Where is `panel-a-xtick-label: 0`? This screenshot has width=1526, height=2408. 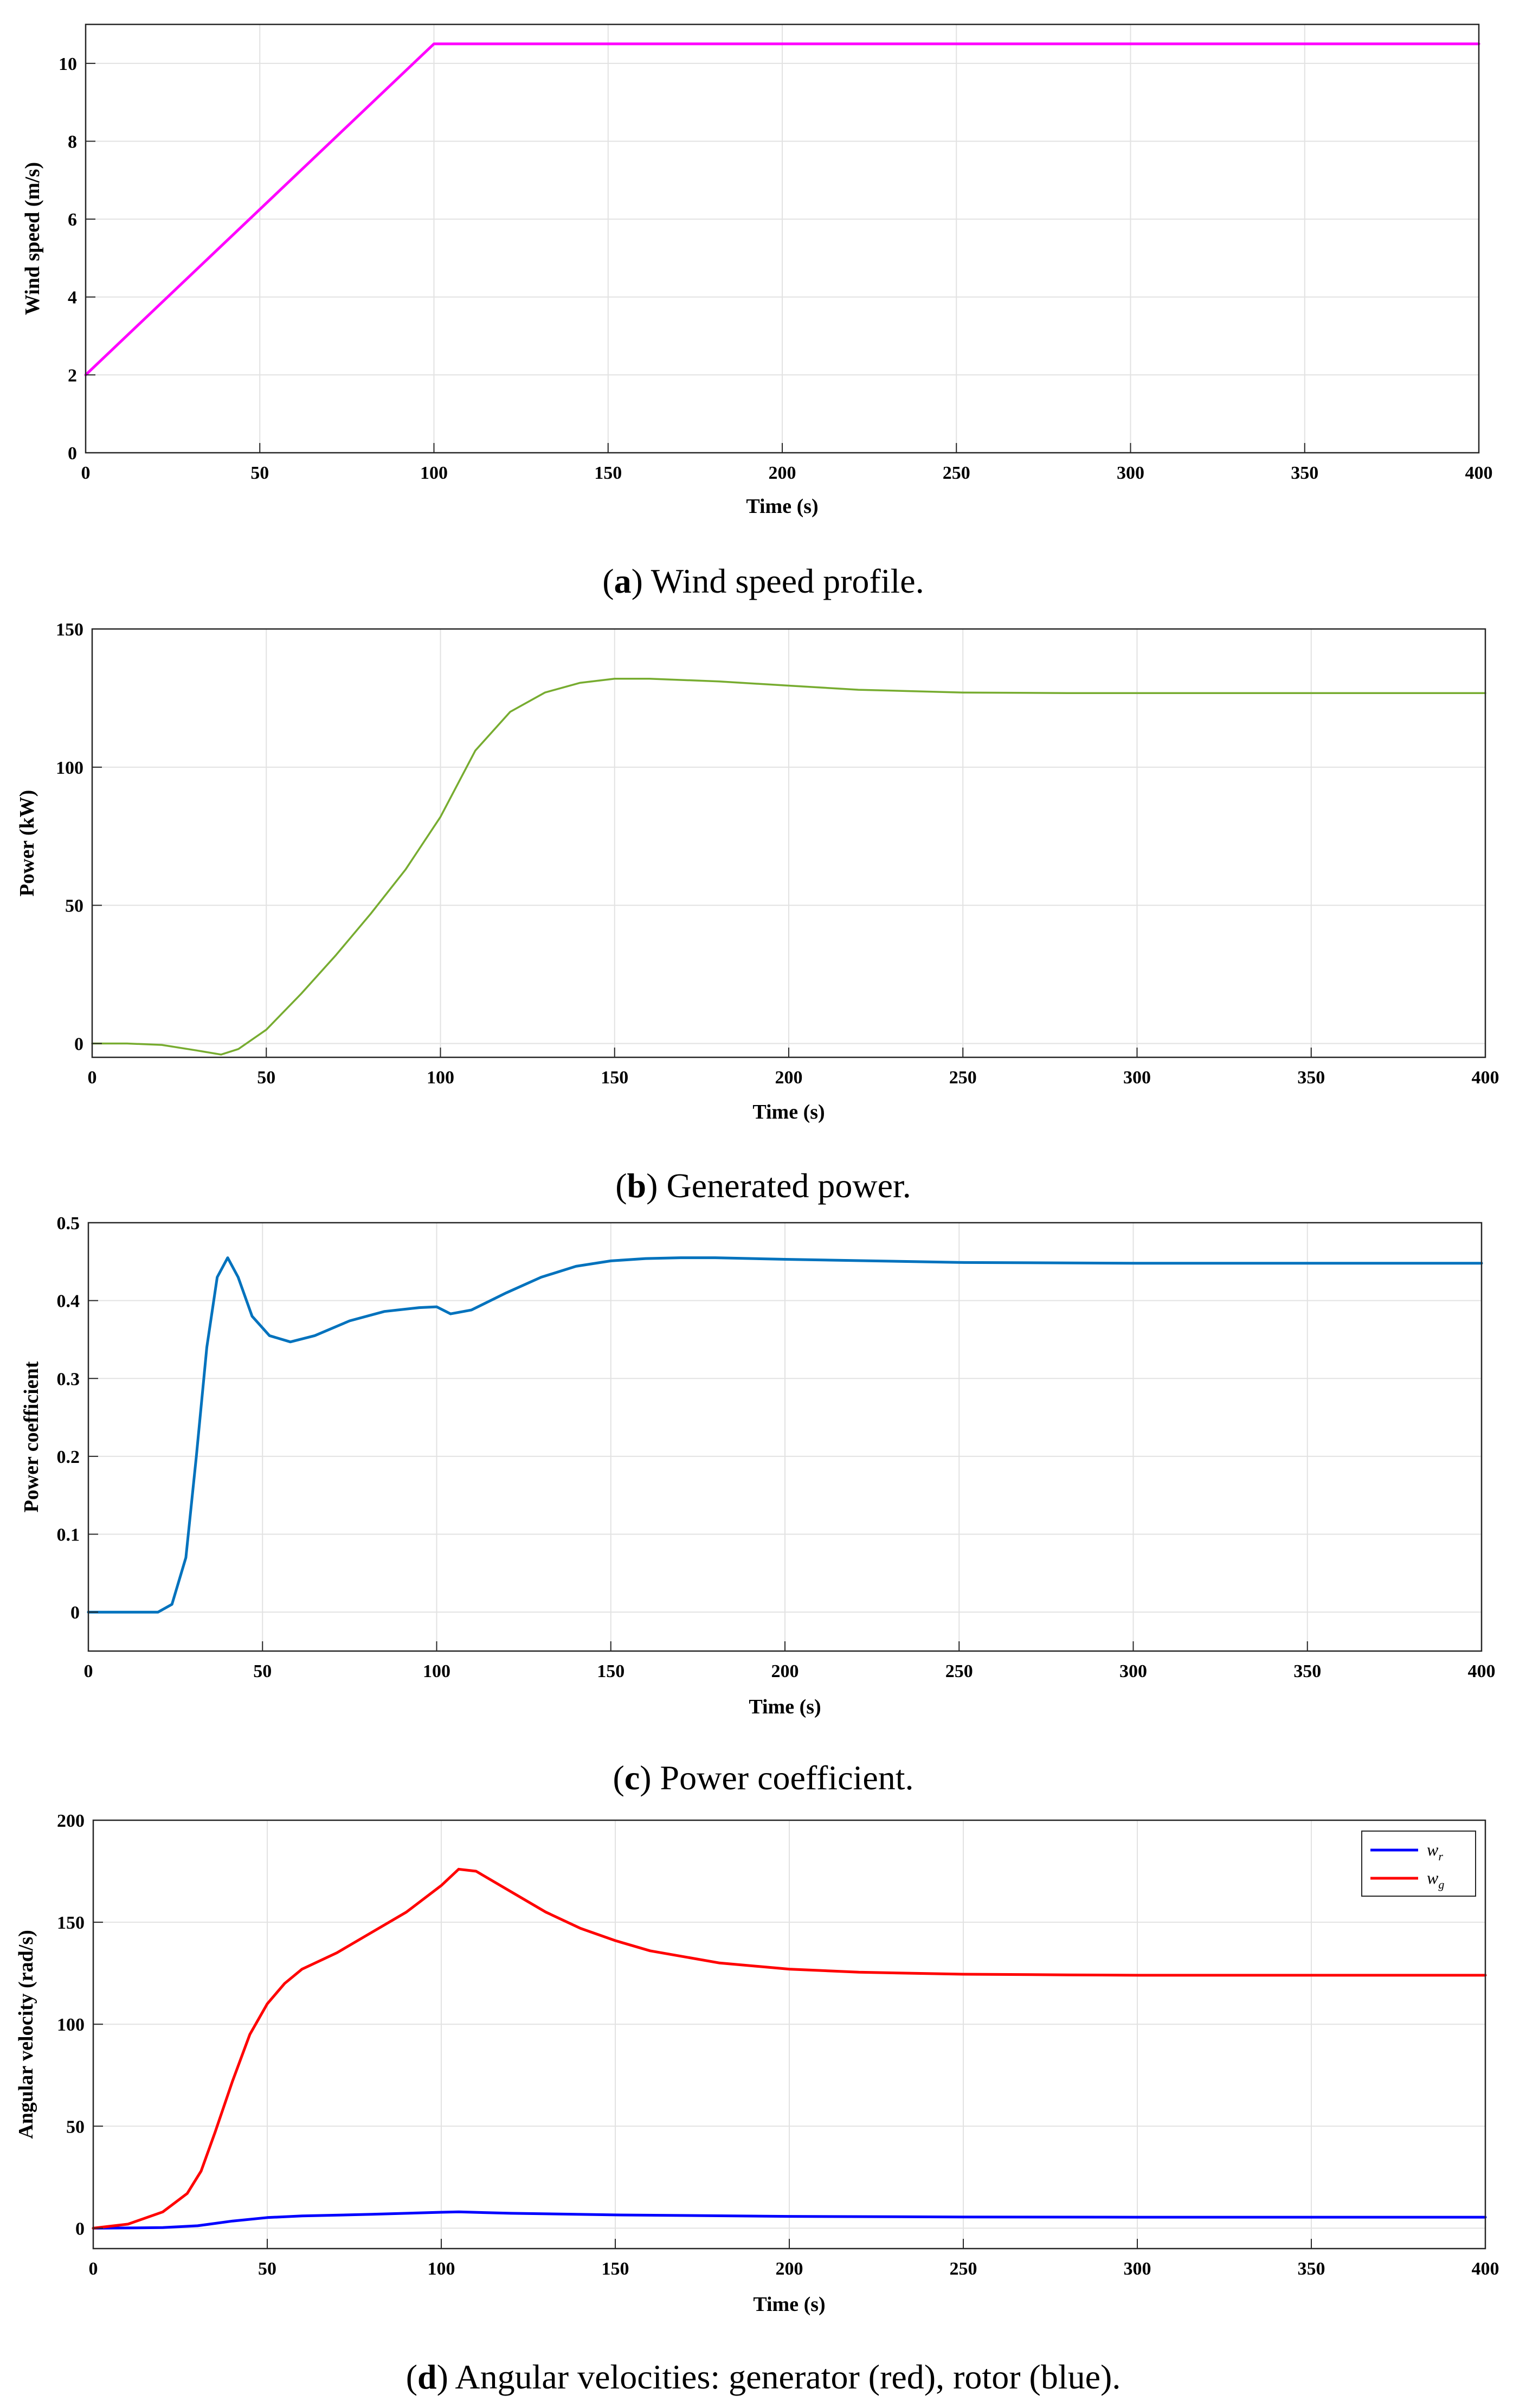 panel-a-xtick-label: 0 is located at coordinates (86, 473).